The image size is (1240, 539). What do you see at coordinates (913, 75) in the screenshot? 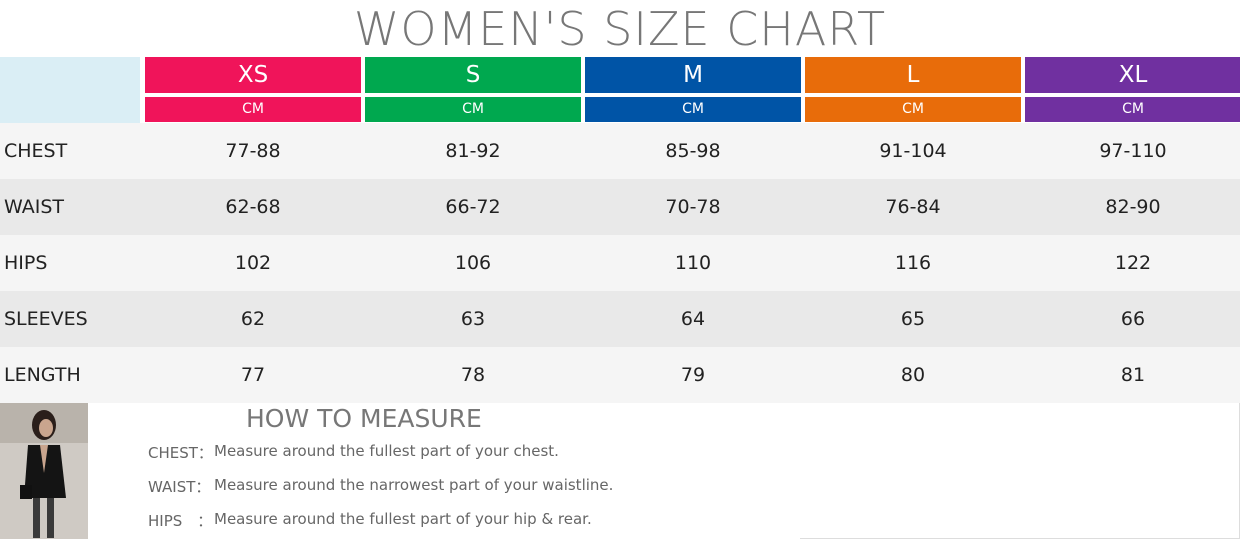
I see `size-header: L` at bounding box center [913, 75].